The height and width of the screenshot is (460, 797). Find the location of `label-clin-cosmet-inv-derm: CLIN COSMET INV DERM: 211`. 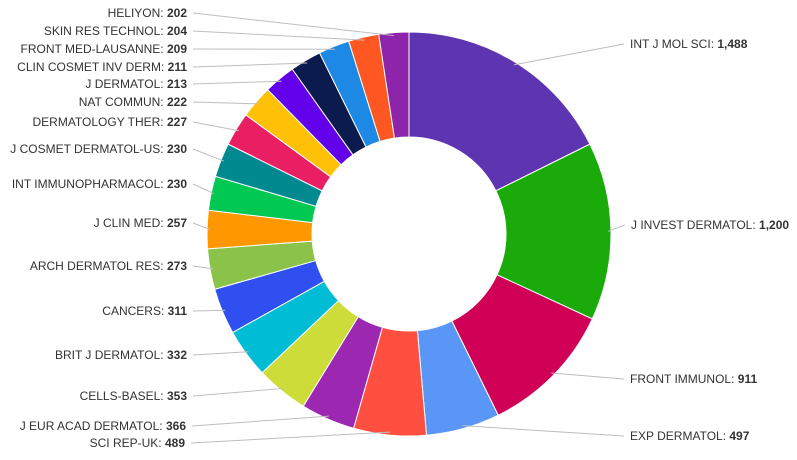

label-clin-cosmet-inv-derm: CLIN COSMET INV DERM: 211 is located at coordinates (102, 67).